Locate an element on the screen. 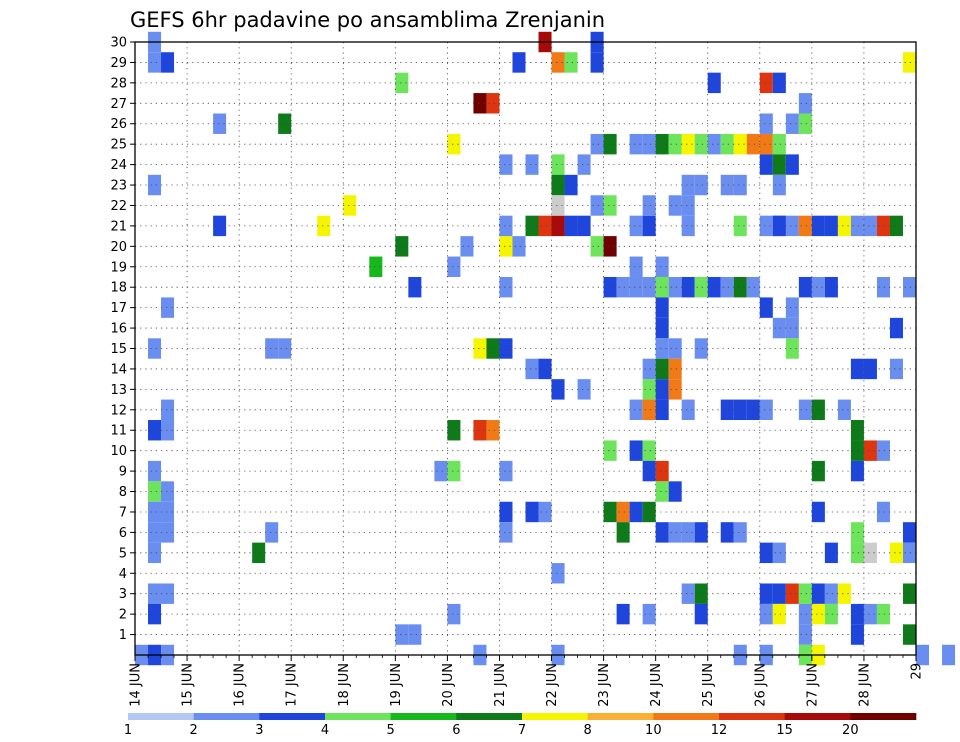 The width and height of the screenshot is (960, 742). ytick-label-9: 9 is located at coordinates (123, 472).